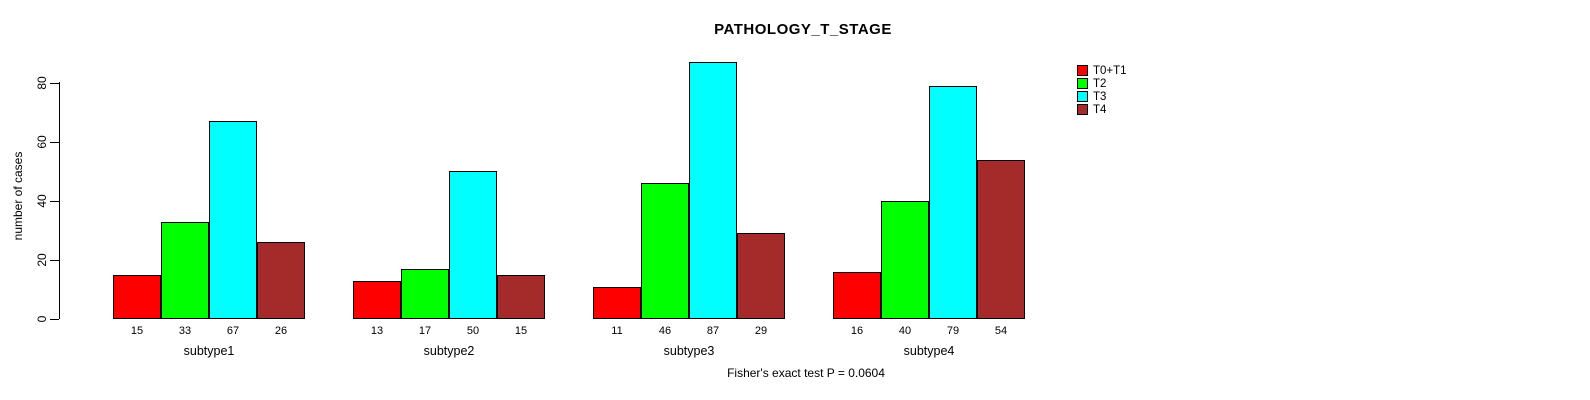 The width and height of the screenshot is (1590, 400). What do you see at coordinates (1001, 331) in the screenshot?
I see `bar-value-label: 54` at bounding box center [1001, 331].